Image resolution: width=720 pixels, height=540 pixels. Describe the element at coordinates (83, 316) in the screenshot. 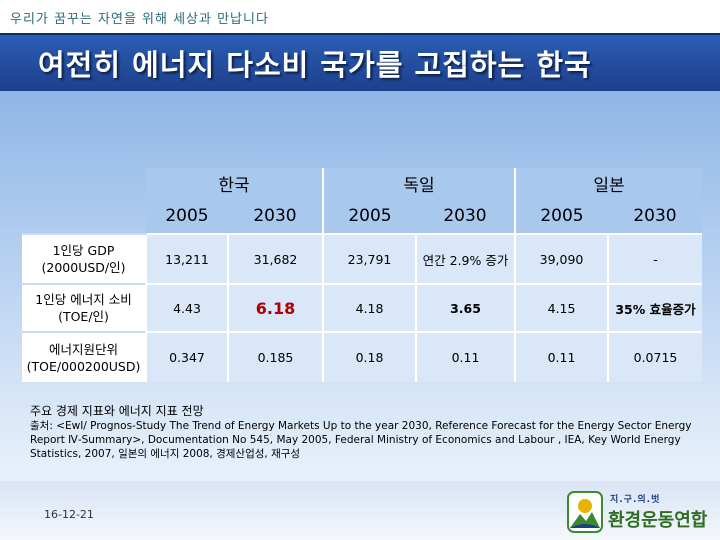

I see `row-label-line: (TOE/인)` at that location.